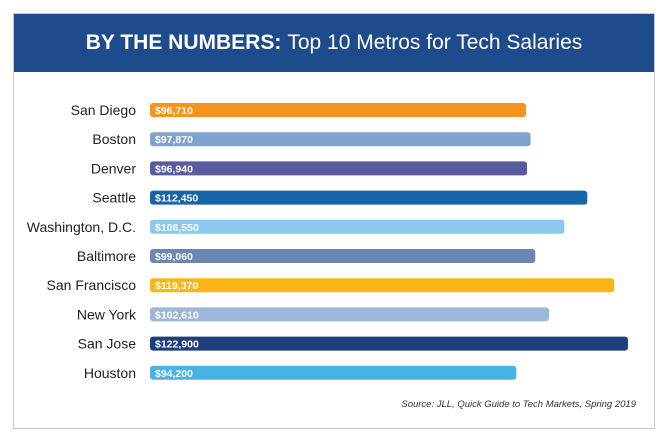 This screenshot has width=670, height=443. What do you see at coordinates (174, 374) in the screenshot?
I see `value-label: $94,200` at bounding box center [174, 374].